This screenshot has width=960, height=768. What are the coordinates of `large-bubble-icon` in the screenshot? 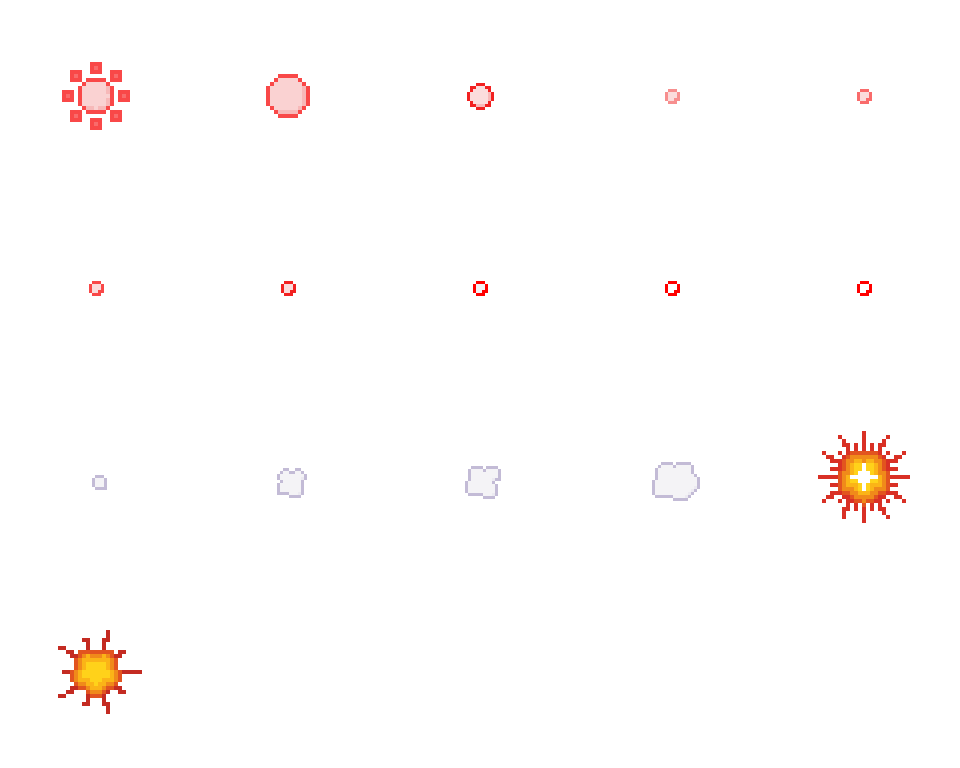 It's located at (288, 96).